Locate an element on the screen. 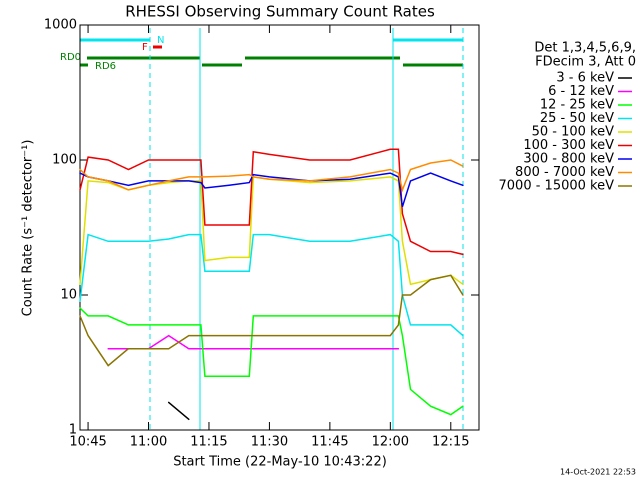 This screenshot has width=640, height=480. y-tick-label: 10 is located at coordinates (68, 295).